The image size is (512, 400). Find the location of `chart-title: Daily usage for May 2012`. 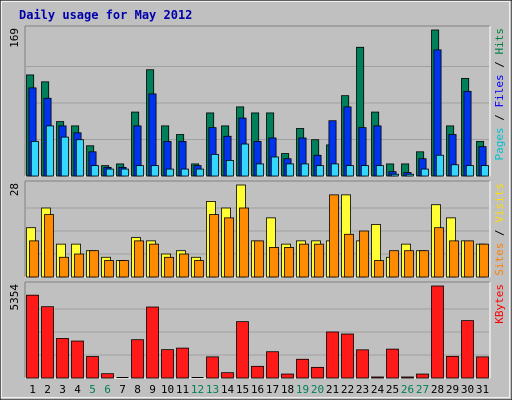

chart-title: Daily usage for May 2012 is located at coordinates (105, 15).